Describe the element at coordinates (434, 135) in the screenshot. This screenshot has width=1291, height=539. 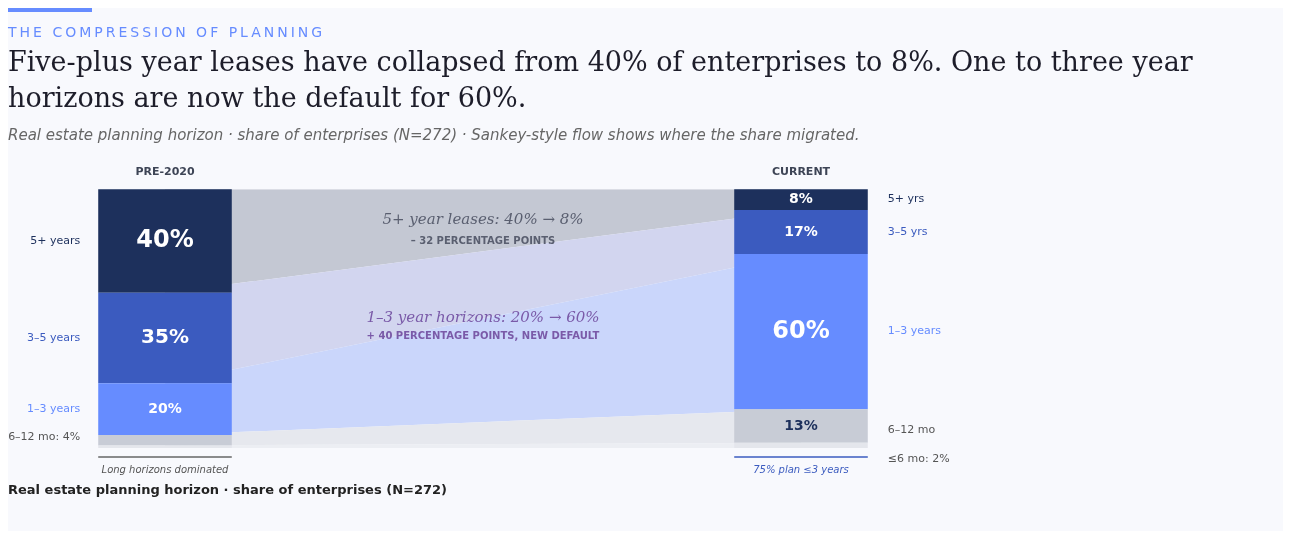
I see `text: Real estate planning horizon · share of enterprises (N=272) · Sankey-style flow shows where the share migrated.` at that location.